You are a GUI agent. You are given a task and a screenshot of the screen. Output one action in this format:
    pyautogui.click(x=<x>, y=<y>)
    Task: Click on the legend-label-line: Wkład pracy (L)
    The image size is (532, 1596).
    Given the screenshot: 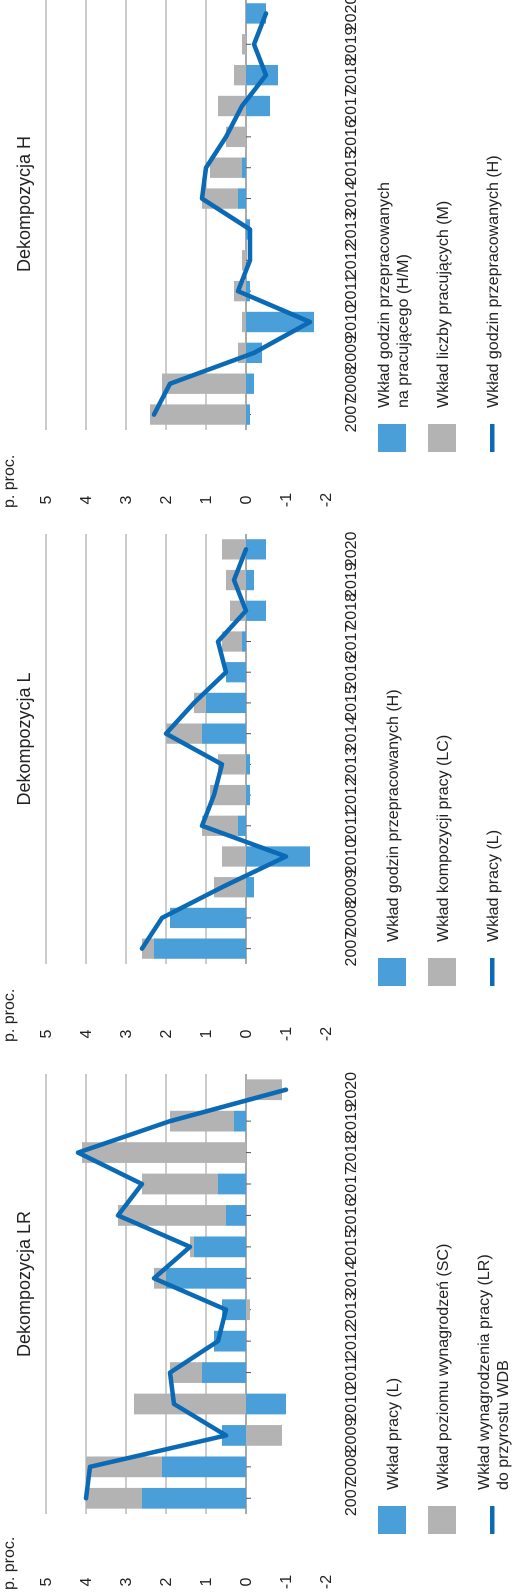 What is the action you would take?
    pyautogui.click(x=493, y=886)
    